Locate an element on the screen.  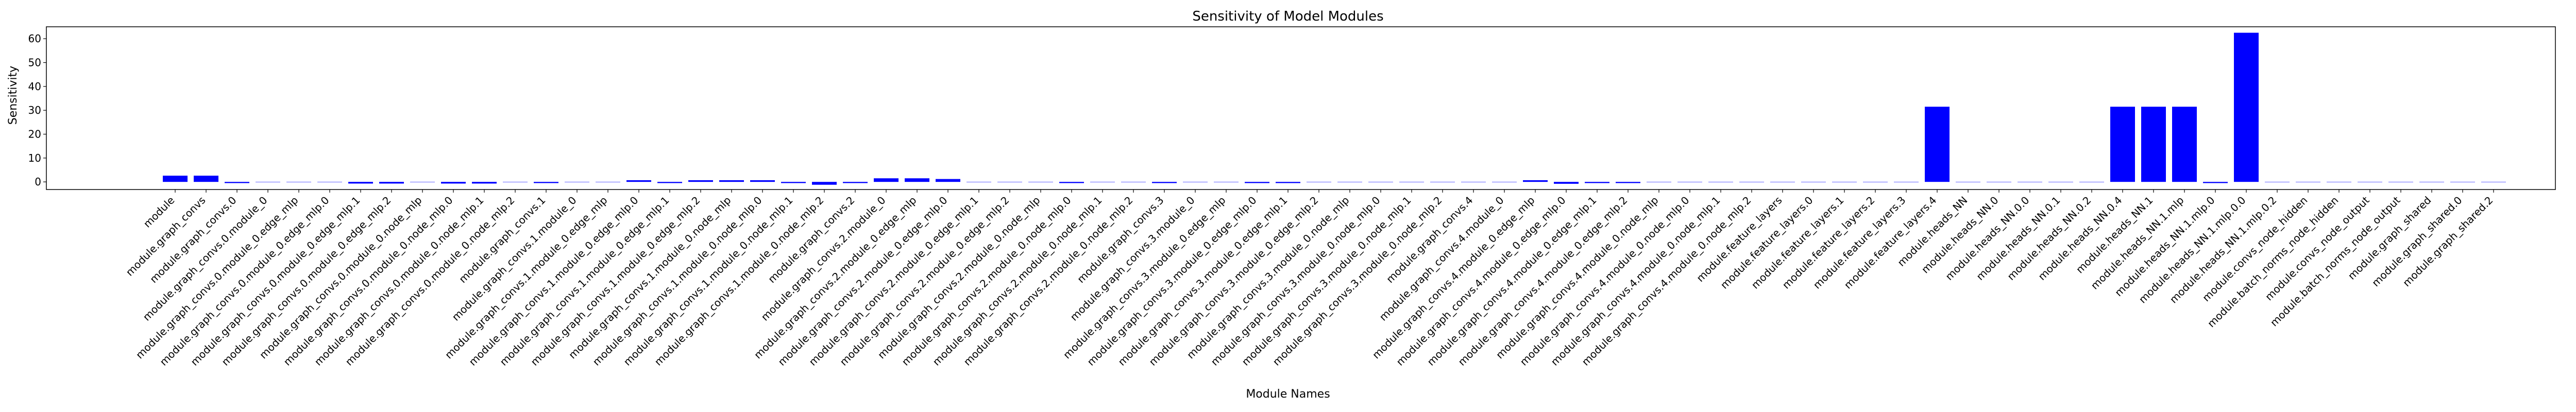
bar-module.graph_convs.1 is located at coordinates (546, 182).